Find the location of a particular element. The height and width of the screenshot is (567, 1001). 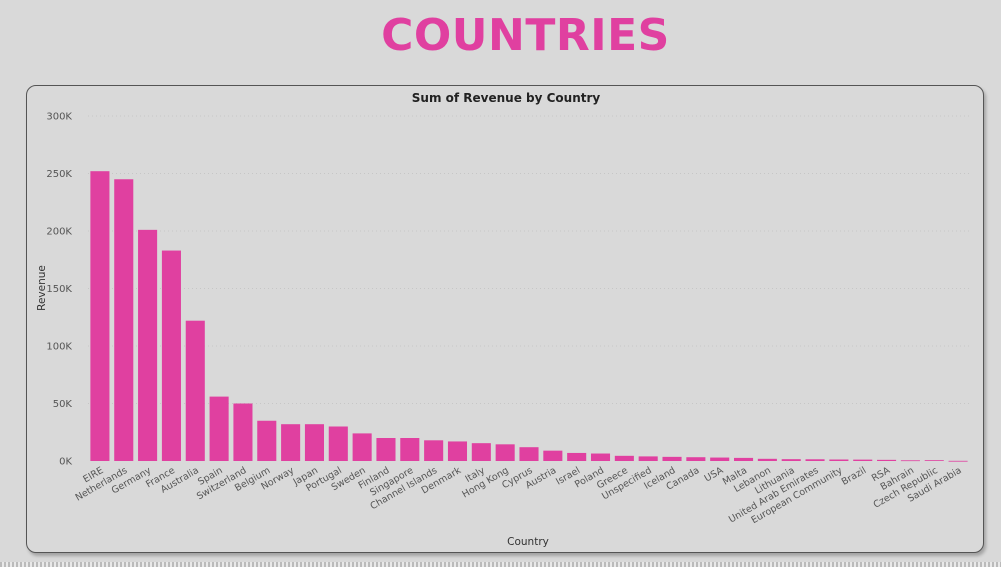

bar-belgium is located at coordinates (267, 440).